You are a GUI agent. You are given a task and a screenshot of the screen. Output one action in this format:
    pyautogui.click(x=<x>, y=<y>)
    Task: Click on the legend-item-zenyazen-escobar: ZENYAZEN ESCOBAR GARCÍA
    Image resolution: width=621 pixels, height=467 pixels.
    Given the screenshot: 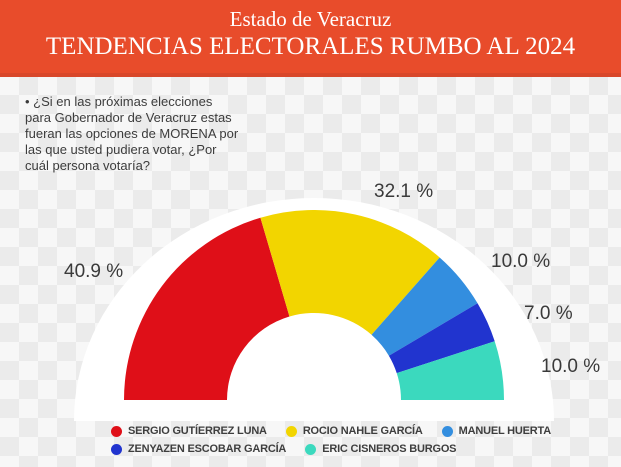 What is the action you would take?
    pyautogui.click(x=198, y=449)
    